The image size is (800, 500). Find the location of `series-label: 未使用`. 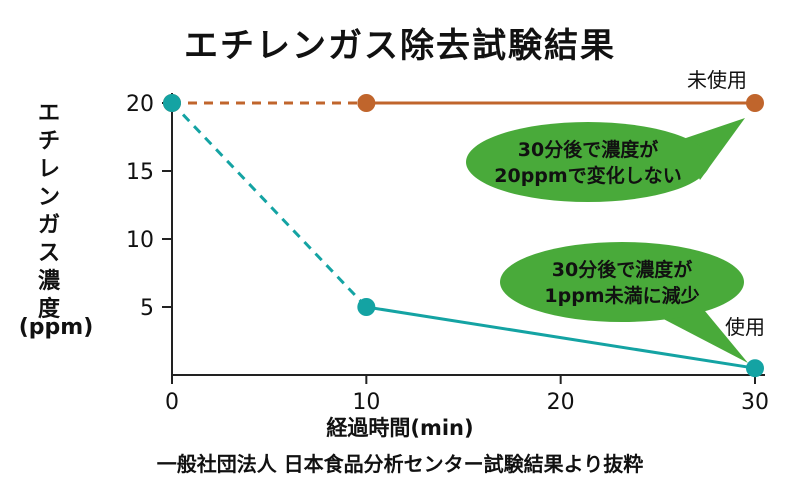

series-label: 未使用 is located at coordinates (717, 80).